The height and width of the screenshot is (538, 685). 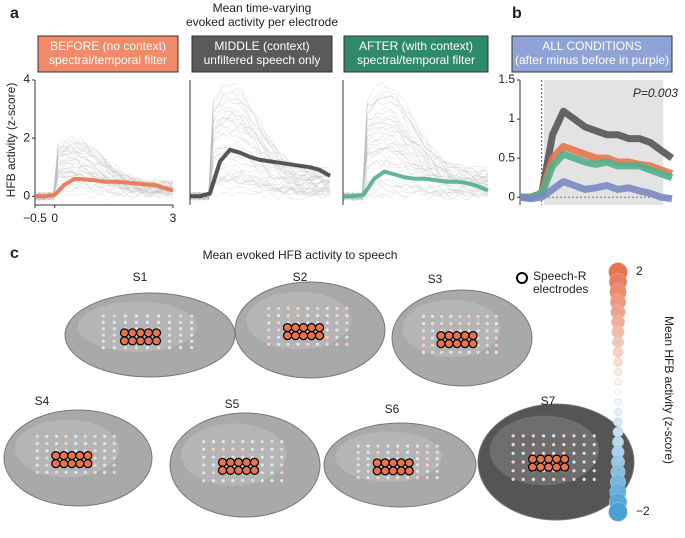 I want to click on legend-symbol, so click(x=522, y=278).